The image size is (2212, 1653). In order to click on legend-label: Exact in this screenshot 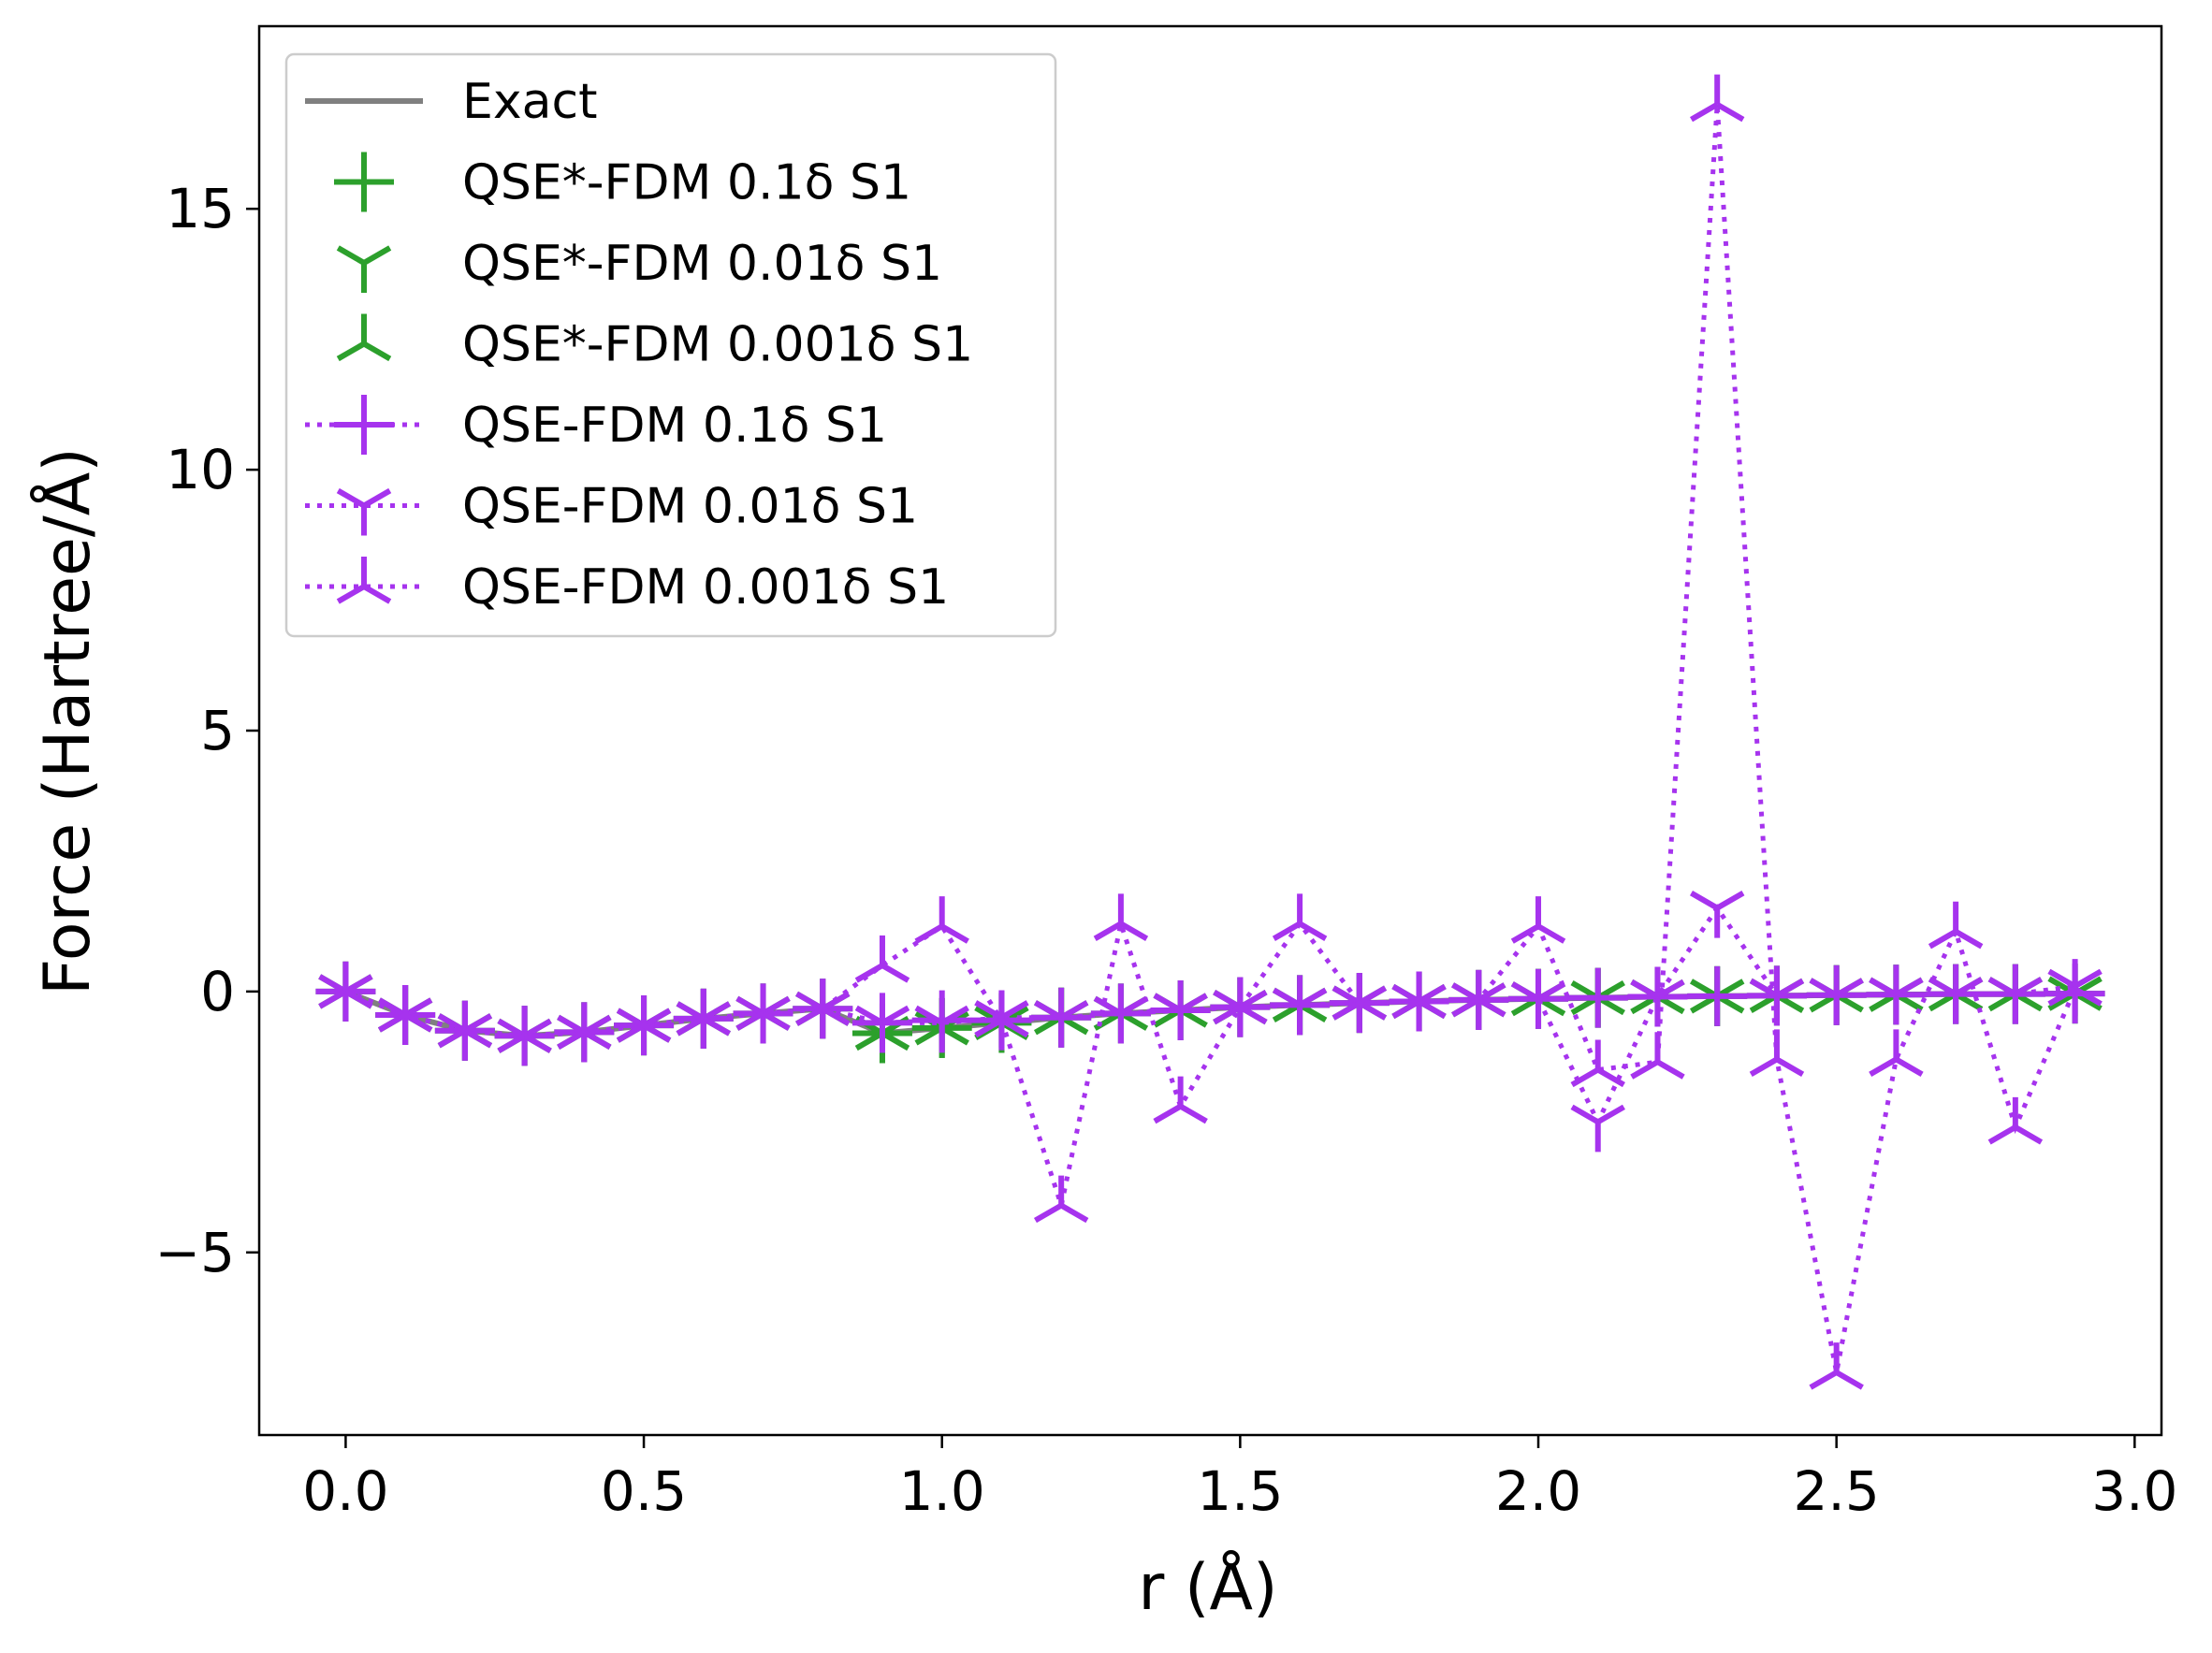, I will do `click(529, 102)`.